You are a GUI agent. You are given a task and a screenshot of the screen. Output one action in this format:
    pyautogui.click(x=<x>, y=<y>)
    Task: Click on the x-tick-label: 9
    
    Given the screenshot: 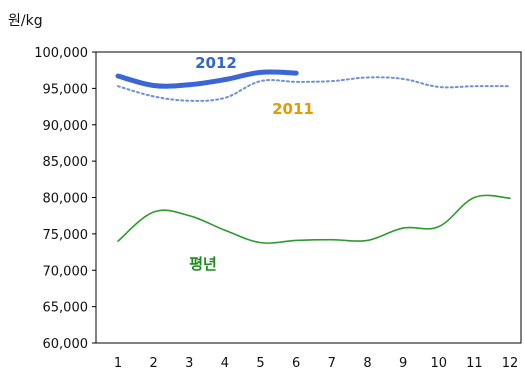 What is the action you would take?
    pyautogui.click(x=403, y=363)
    